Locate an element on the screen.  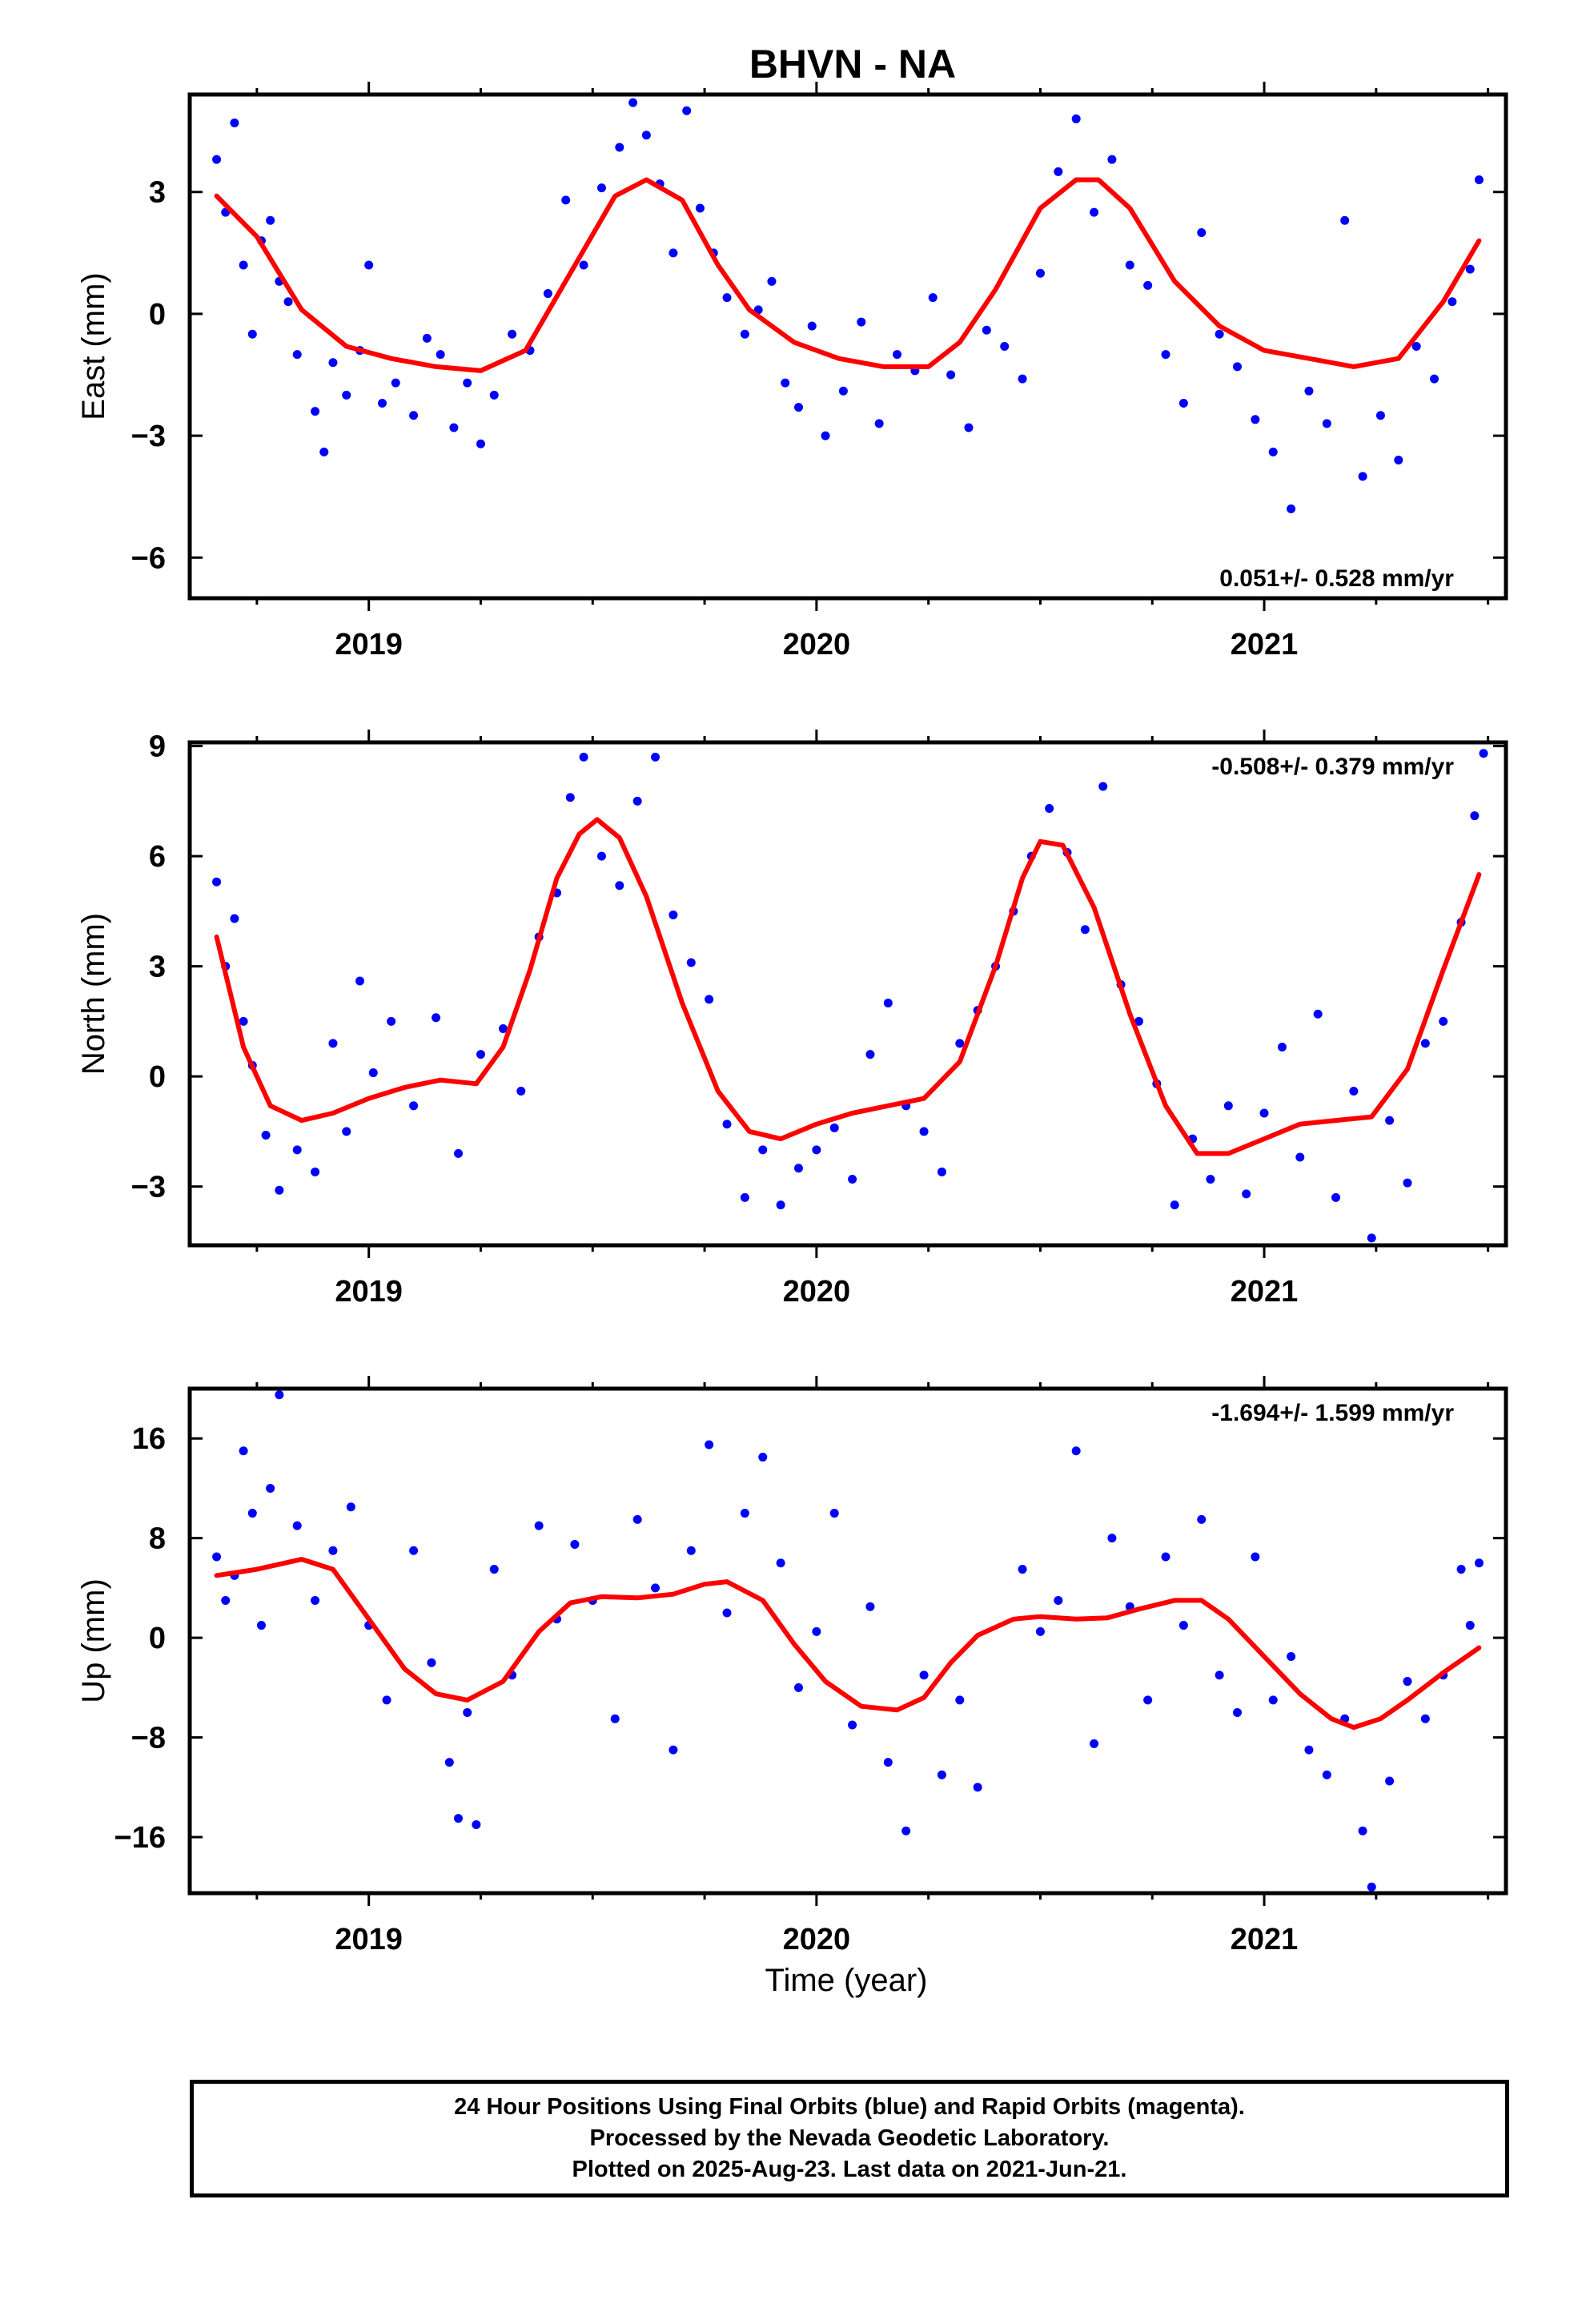
north-rate-annotation: -0.508+/- 0.379 mm/yr is located at coordinates (1332, 767).